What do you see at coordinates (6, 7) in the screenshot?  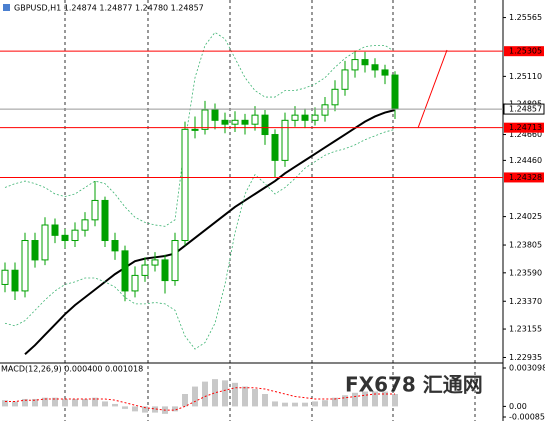 I see `title-icon` at bounding box center [6, 7].